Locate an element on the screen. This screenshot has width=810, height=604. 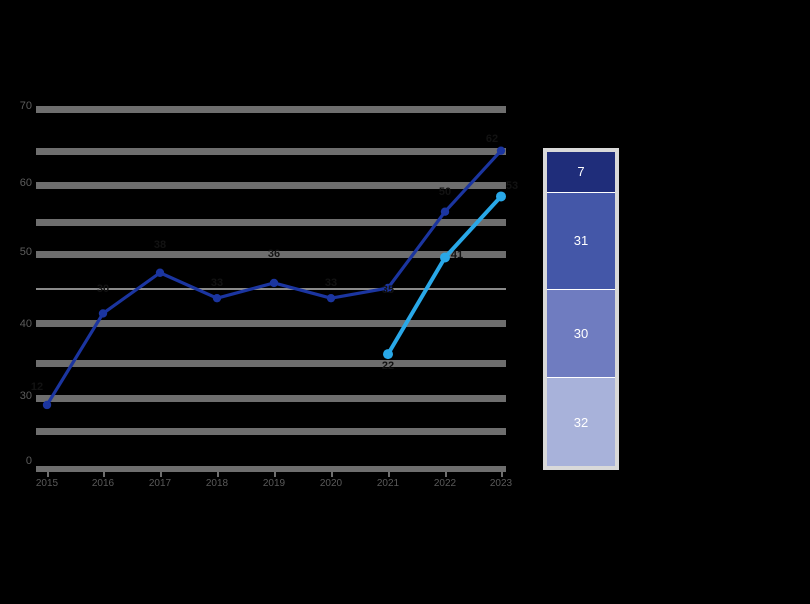
bar-segment-value: 31 is located at coordinates (581, 241).